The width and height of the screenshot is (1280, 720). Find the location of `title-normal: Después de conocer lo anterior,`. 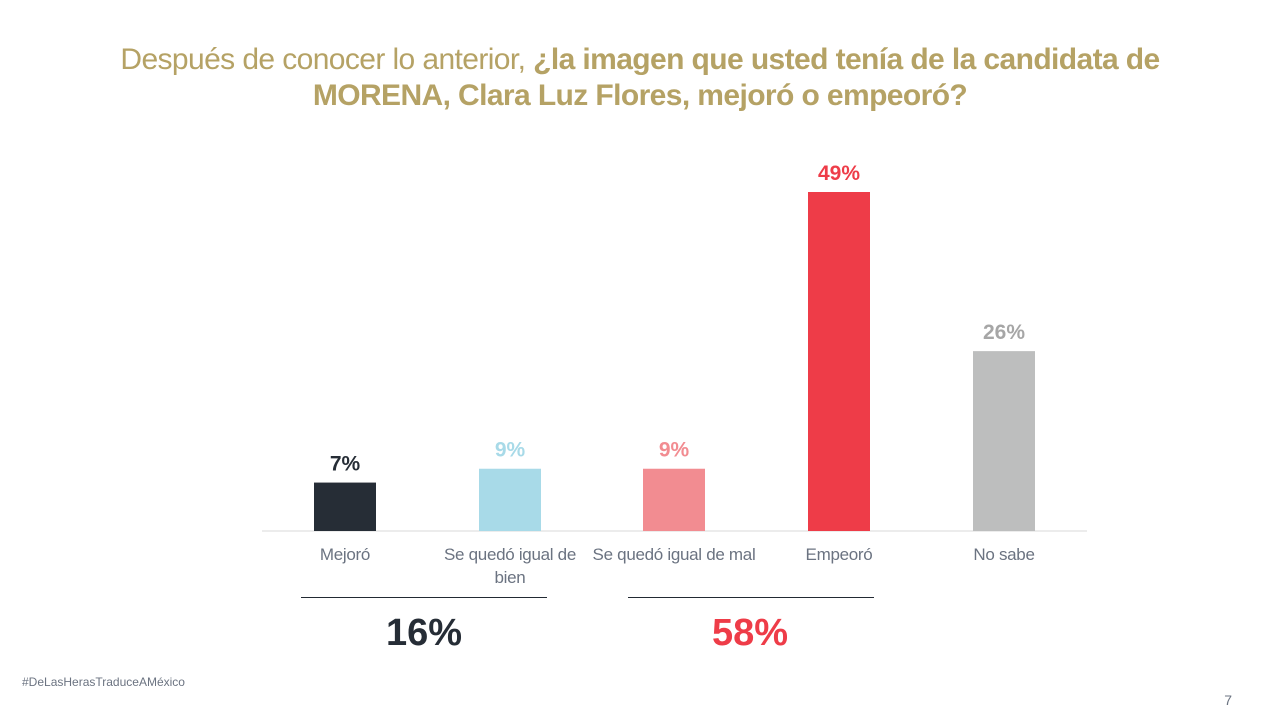

title-normal: Después de conocer lo anterior, is located at coordinates (327, 59).